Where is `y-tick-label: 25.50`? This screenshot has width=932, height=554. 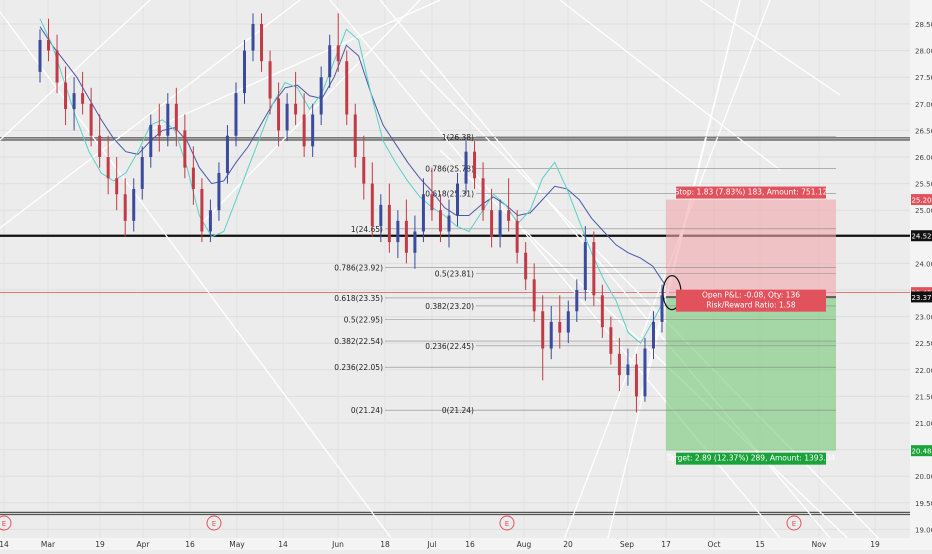 y-tick-label: 25.50 is located at coordinates (923, 185).